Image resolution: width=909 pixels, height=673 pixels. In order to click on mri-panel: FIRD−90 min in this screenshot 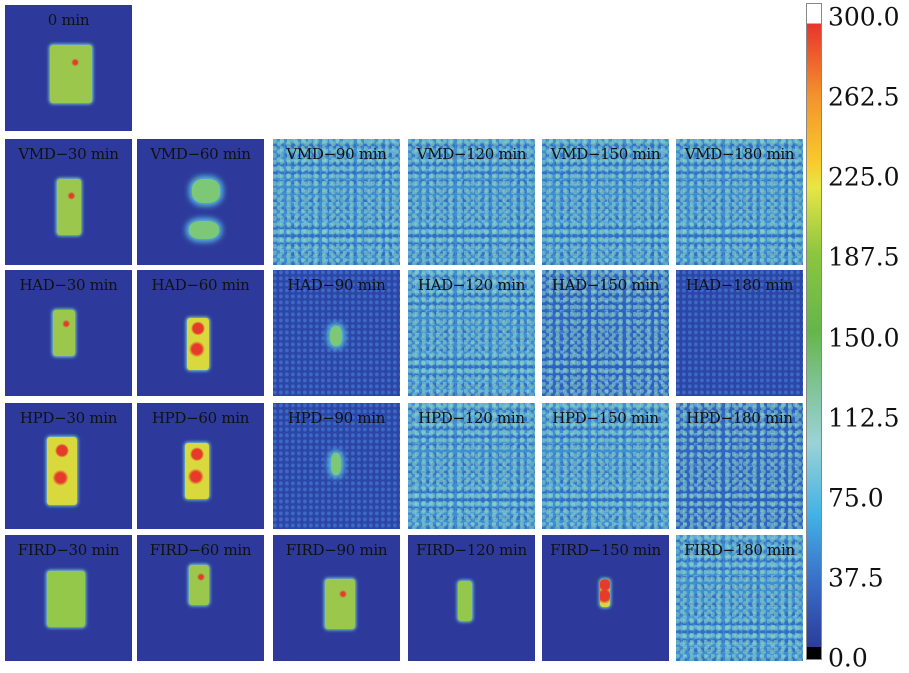, I will do `click(336, 598)`.